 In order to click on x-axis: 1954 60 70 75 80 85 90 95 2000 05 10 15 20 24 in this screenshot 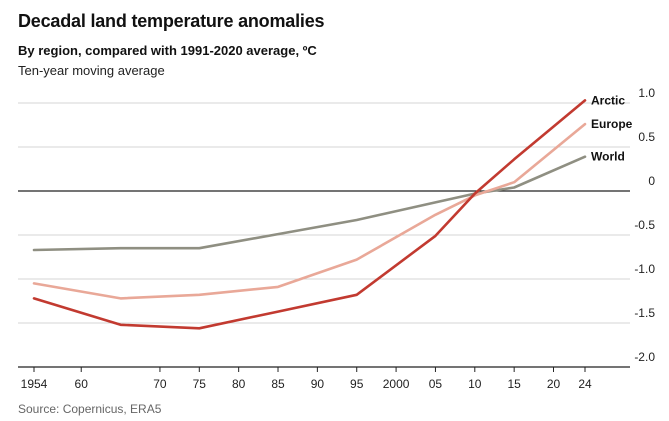, I will do `click(324, 378)`.